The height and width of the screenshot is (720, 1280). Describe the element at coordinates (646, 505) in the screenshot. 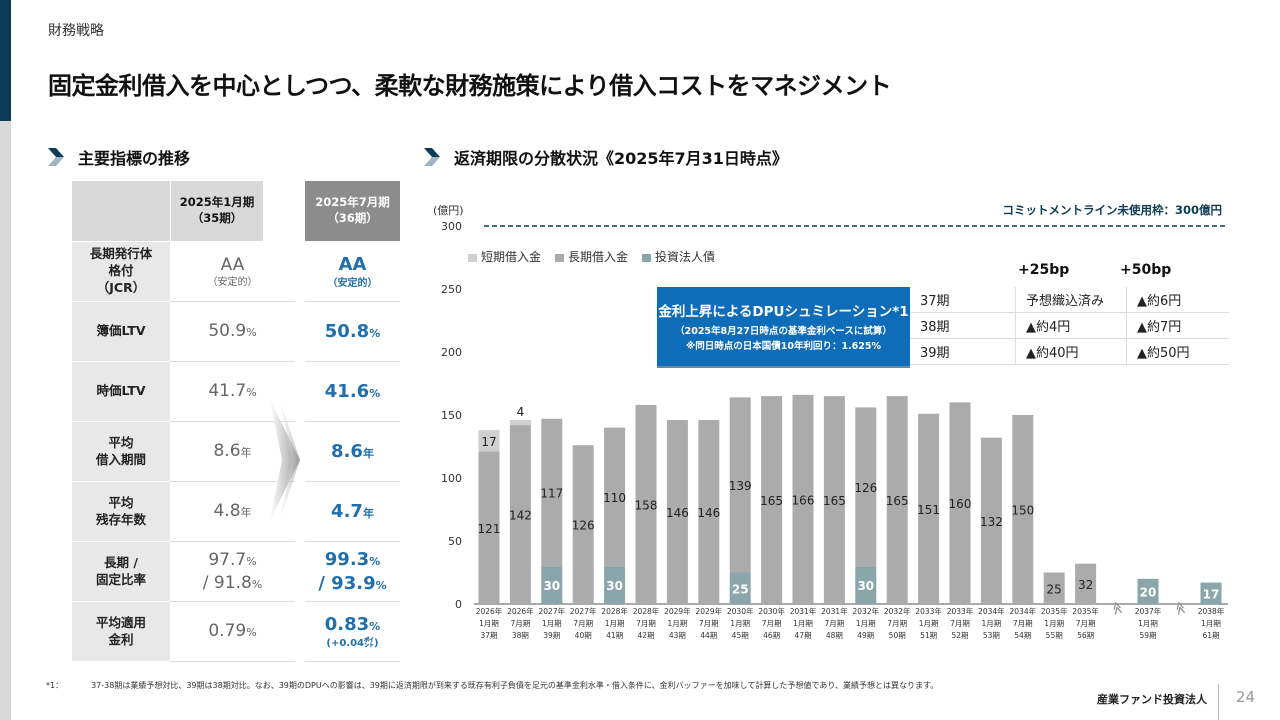

I see `data-label: 158` at that location.